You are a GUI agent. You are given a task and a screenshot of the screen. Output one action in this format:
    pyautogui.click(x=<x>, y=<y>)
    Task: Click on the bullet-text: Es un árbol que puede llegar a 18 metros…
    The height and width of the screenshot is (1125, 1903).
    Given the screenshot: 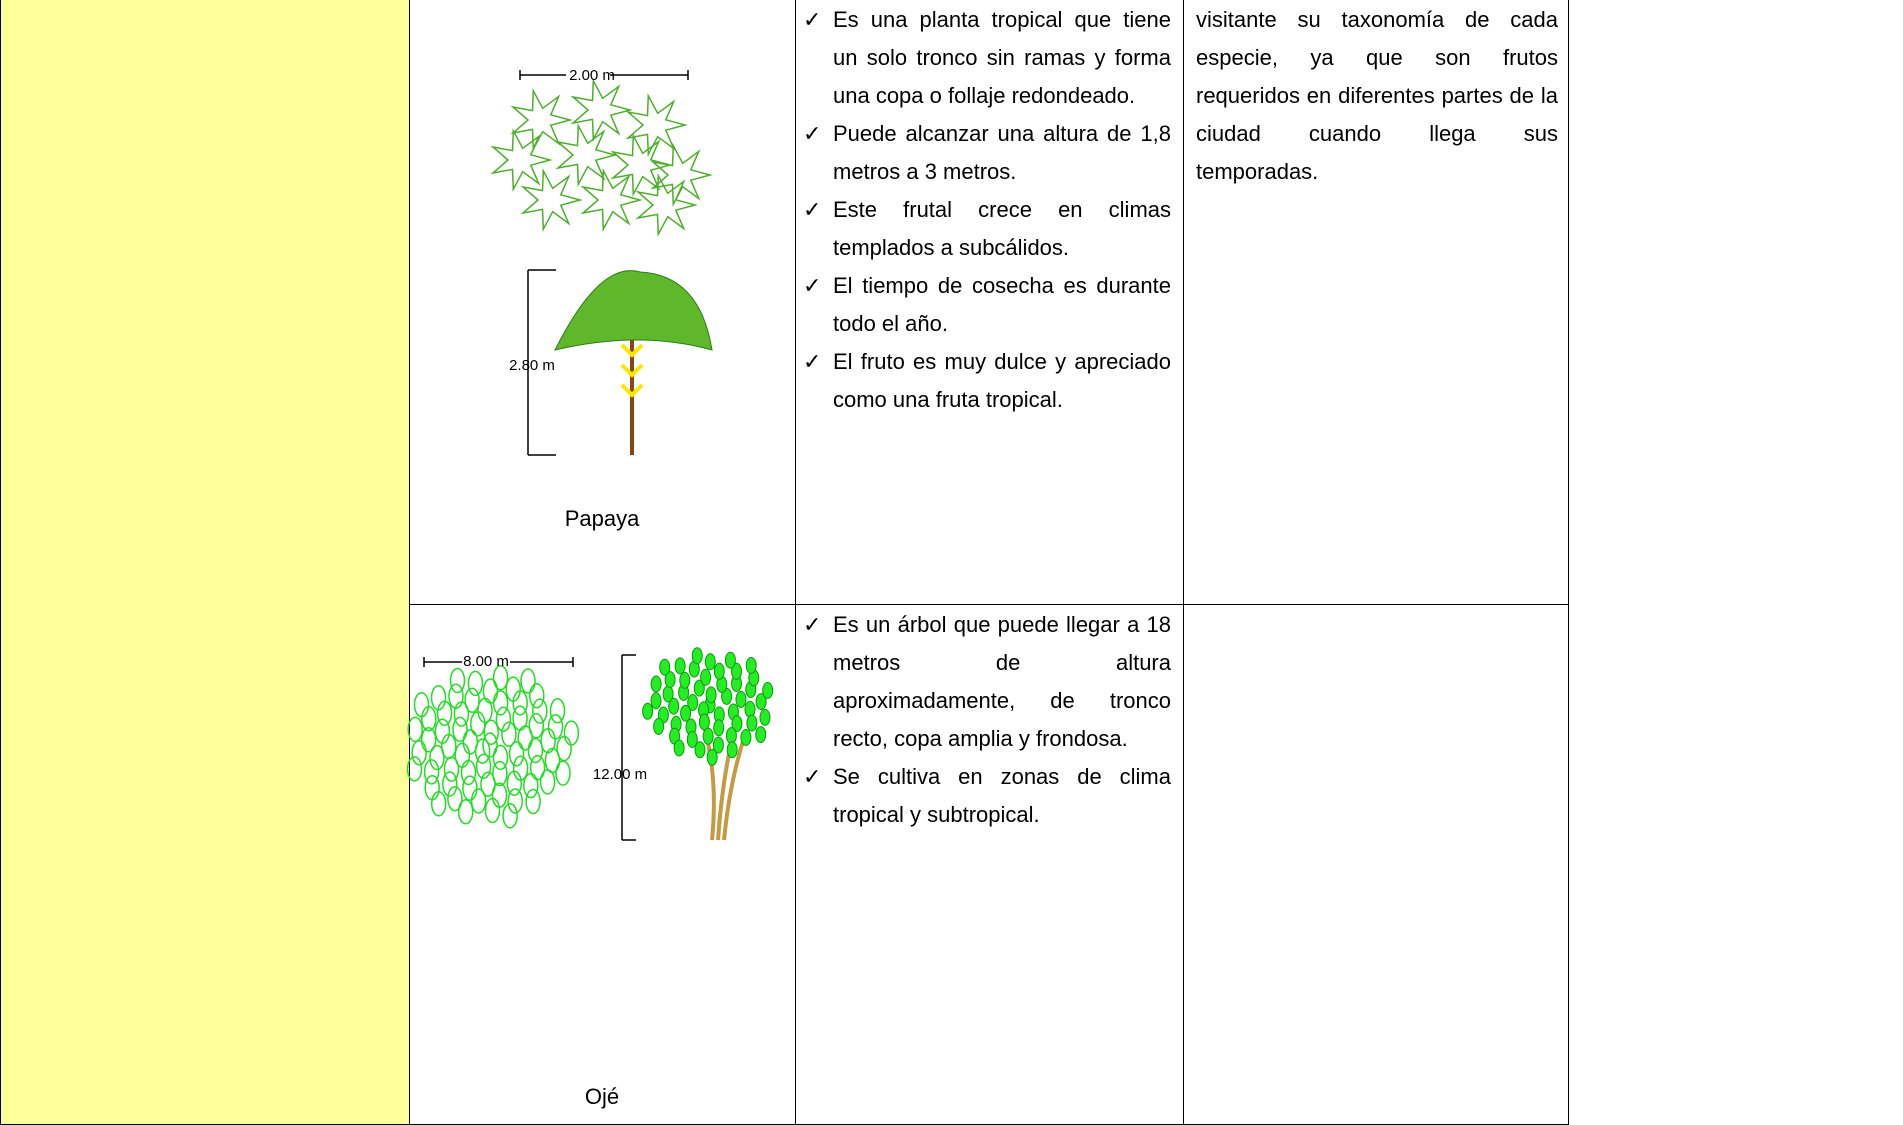 What is the action you would take?
    pyautogui.click(x=1002, y=681)
    